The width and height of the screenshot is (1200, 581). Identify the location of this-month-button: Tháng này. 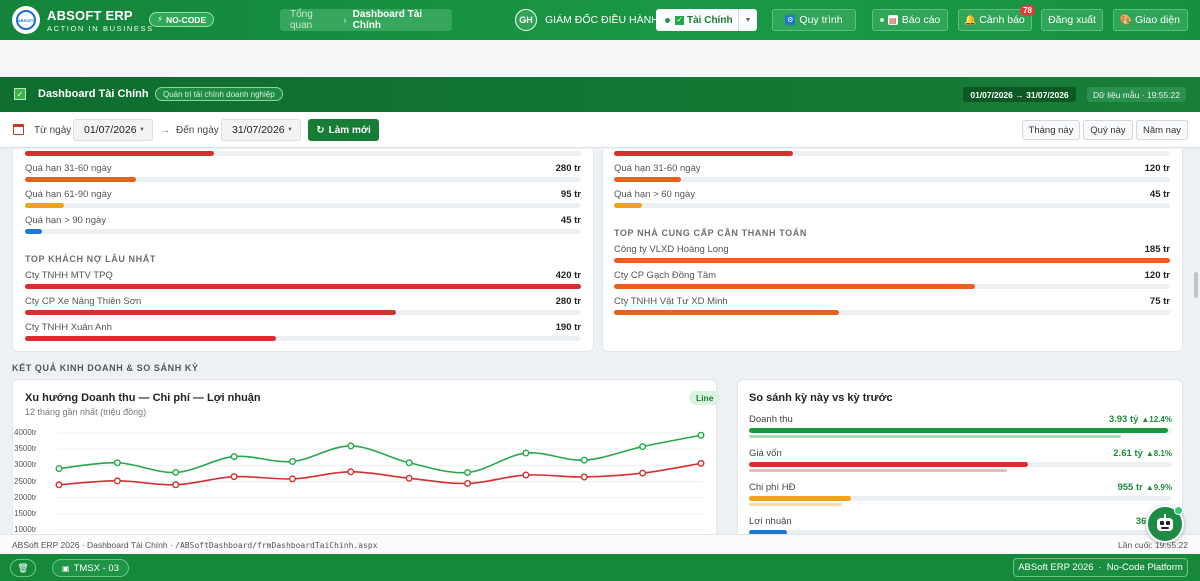
(1051, 130).